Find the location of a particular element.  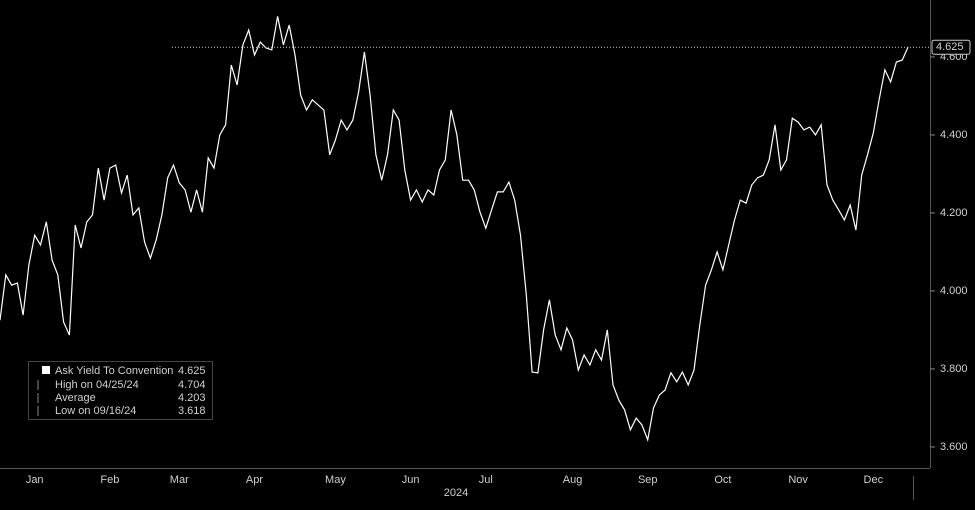

y-tick-label: 3.600 is located at coordinates (954, 447).